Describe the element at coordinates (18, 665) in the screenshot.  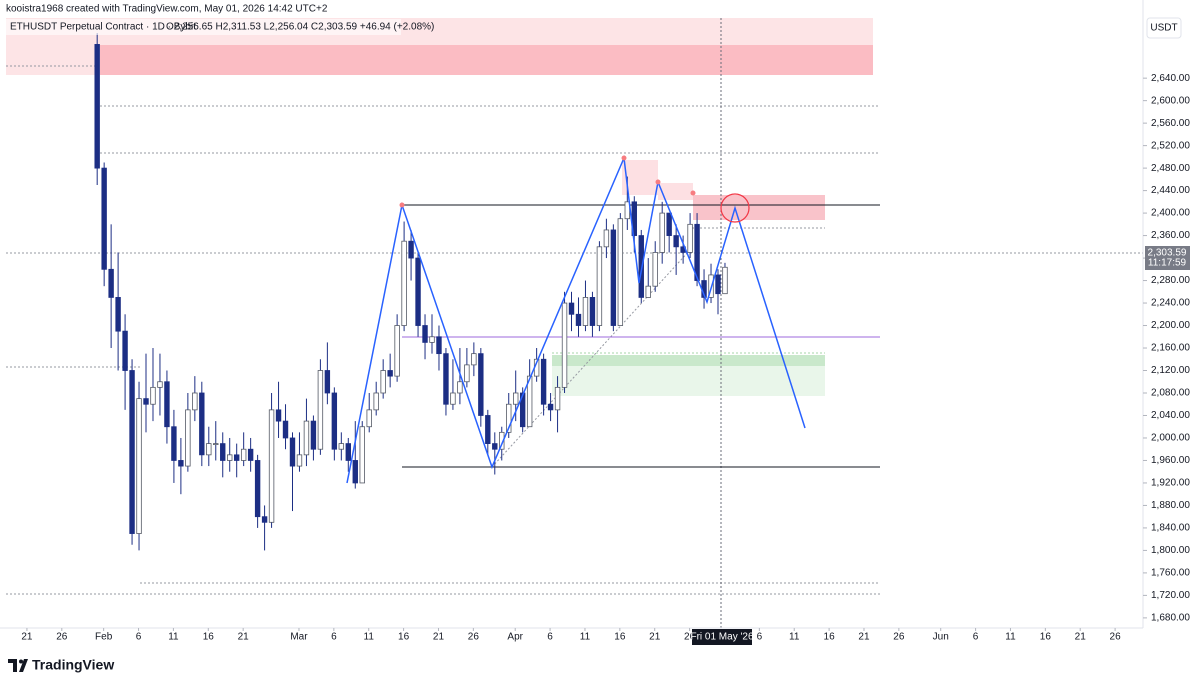
I see `logo-mark` at that location.